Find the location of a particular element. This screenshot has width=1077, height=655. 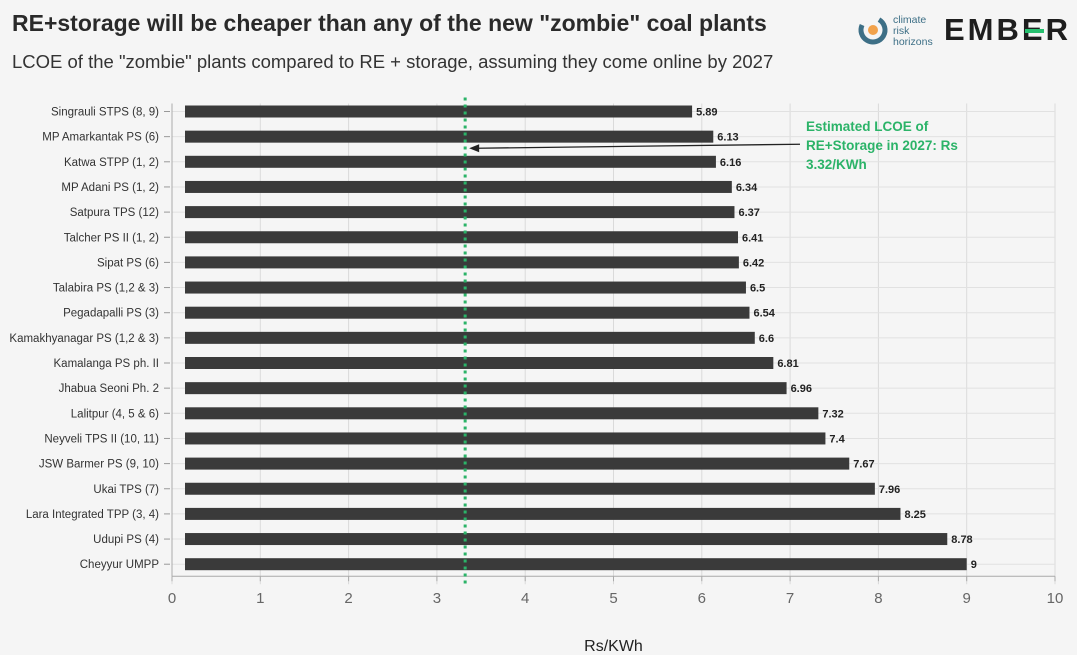

value-label: 7.4 is located at coordinates (837, 439).